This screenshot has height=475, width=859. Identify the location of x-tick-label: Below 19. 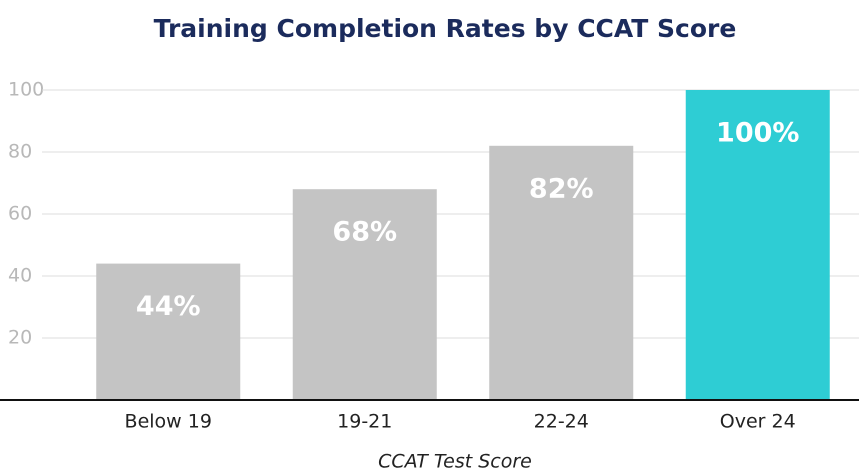
(168, 422).